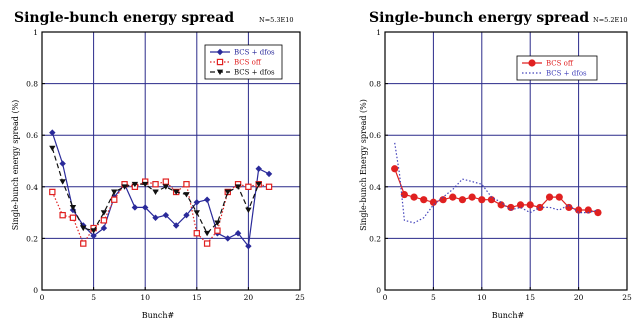 The width and height of the screenshot is (632, 323). I want to click on chart-note: N=5.2E10, so click(610, 20).